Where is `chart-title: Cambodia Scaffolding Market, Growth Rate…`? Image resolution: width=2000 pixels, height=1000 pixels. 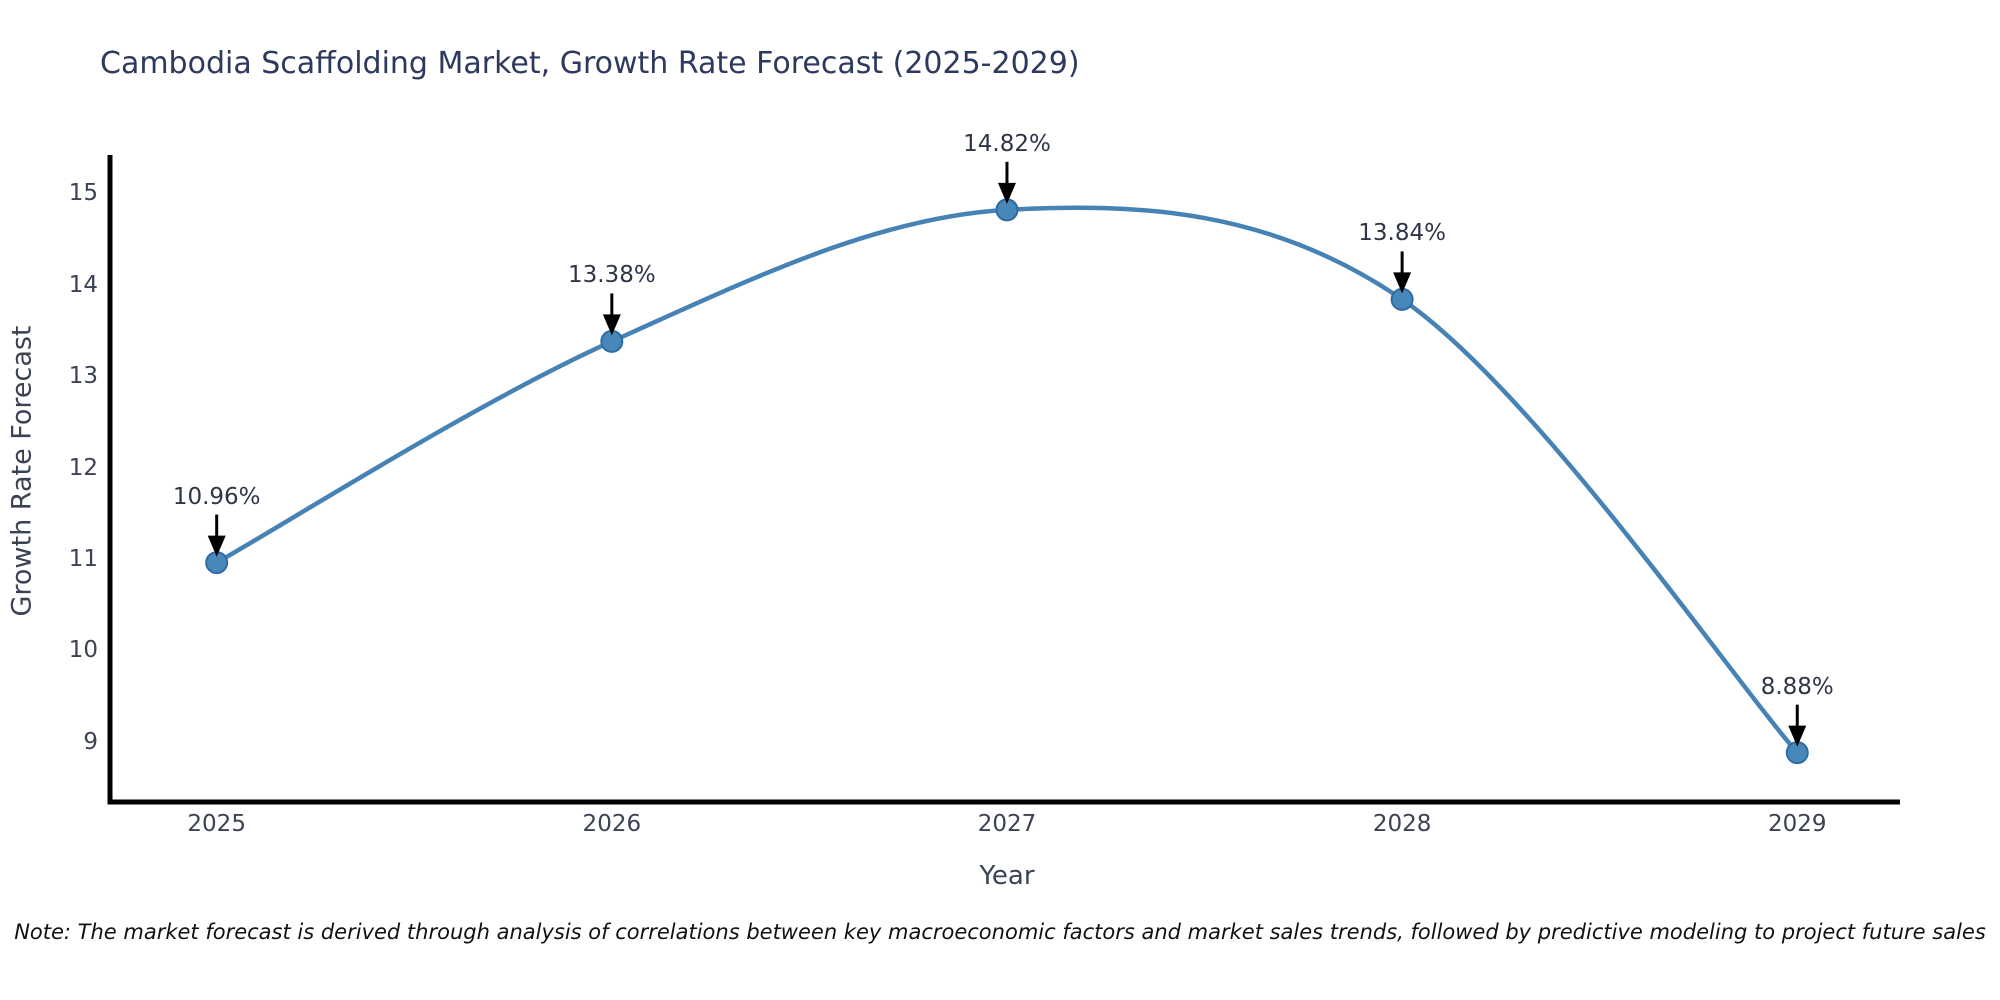 chart-title: Cambodia Scaffolding Market, Growth Rate… is located at coordinates (590, 63).